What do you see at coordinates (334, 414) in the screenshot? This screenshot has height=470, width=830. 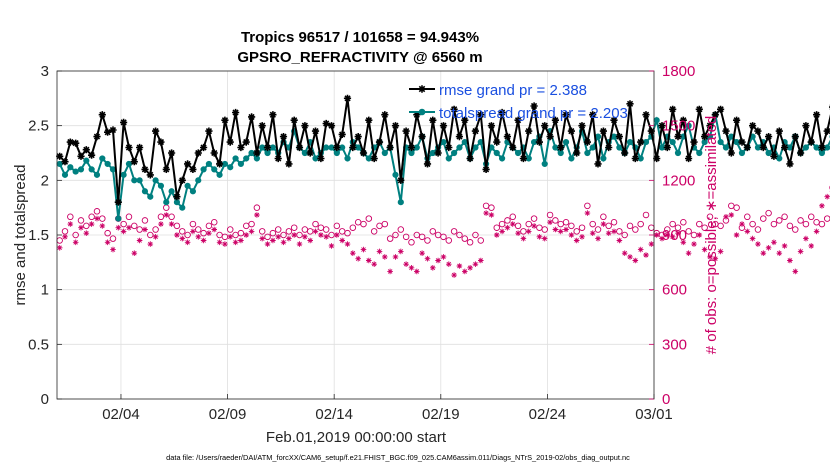 I see `x-tick-label: 02/14` at bounding box center [334, 414].